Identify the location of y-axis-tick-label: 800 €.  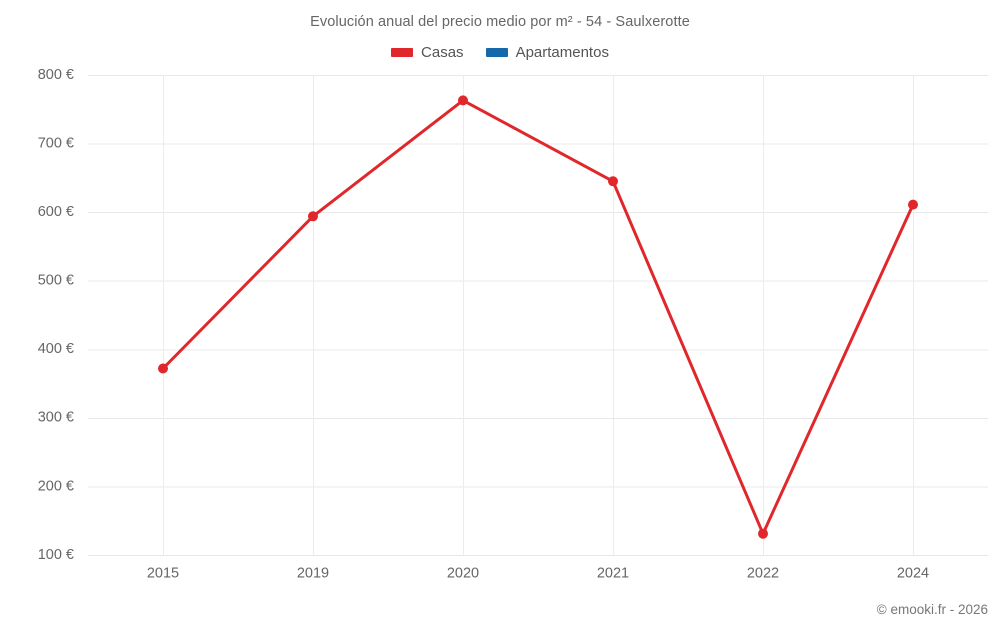
(56, 75).